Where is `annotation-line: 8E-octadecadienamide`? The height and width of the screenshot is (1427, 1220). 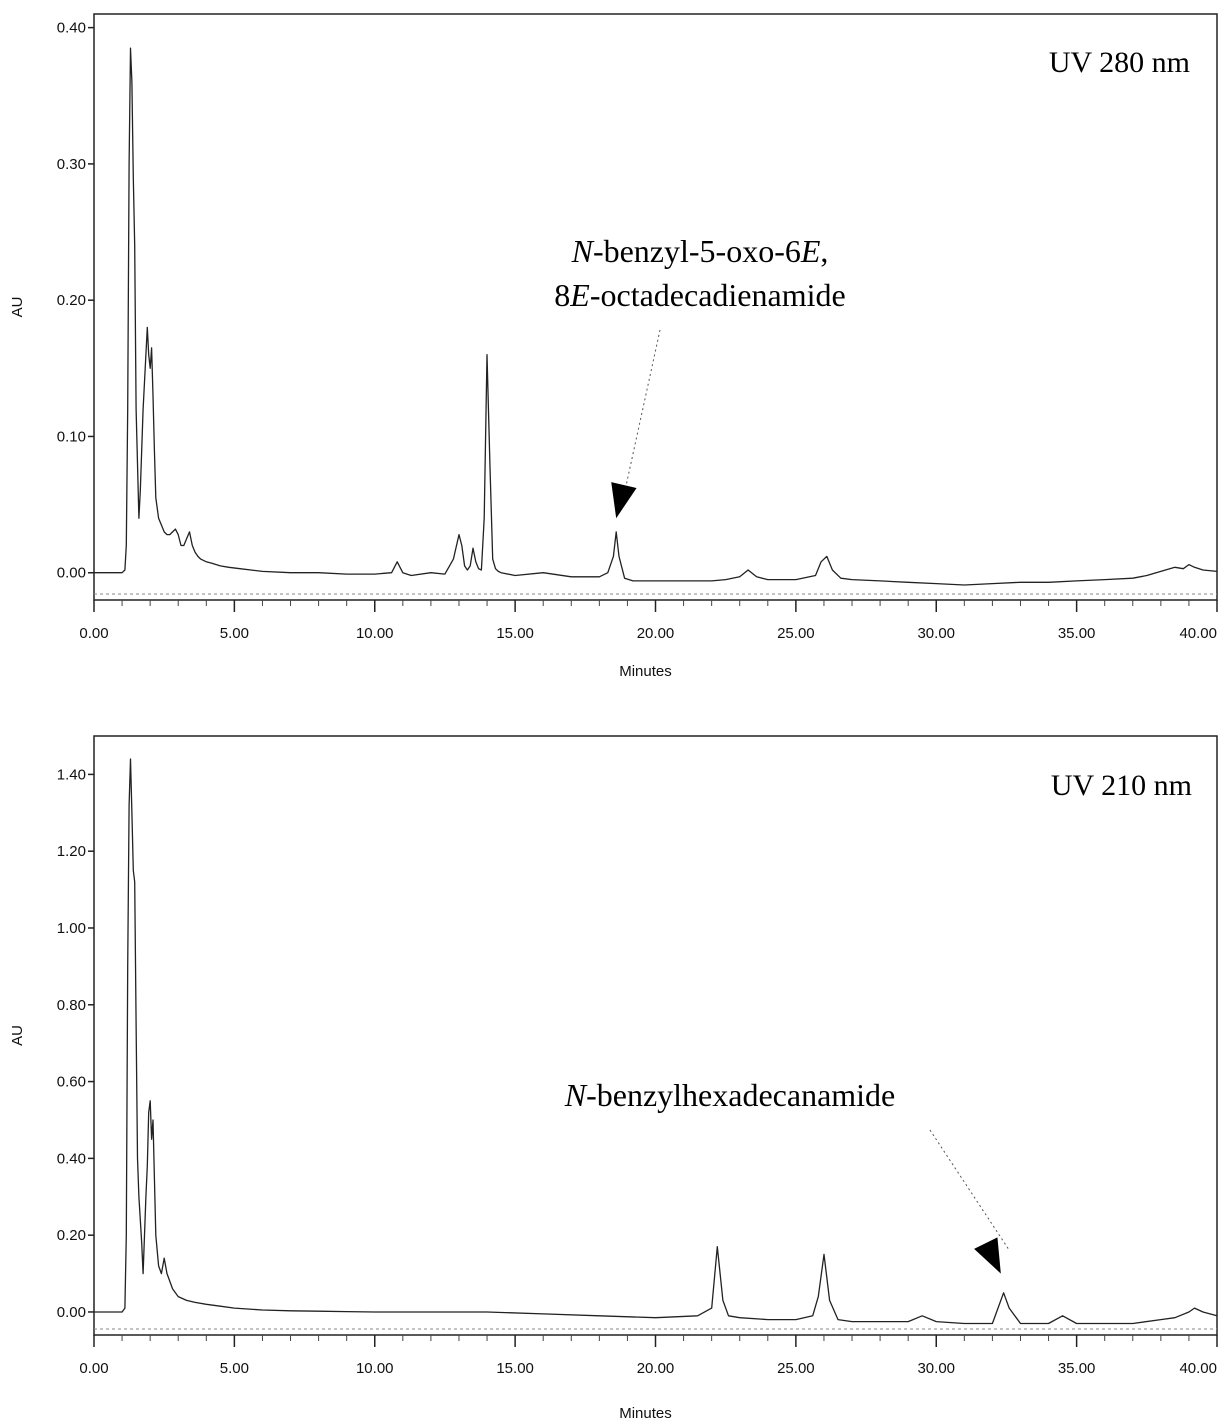
annotation-line: 8E-octadecadienamide is located at coordinates (699, 295).